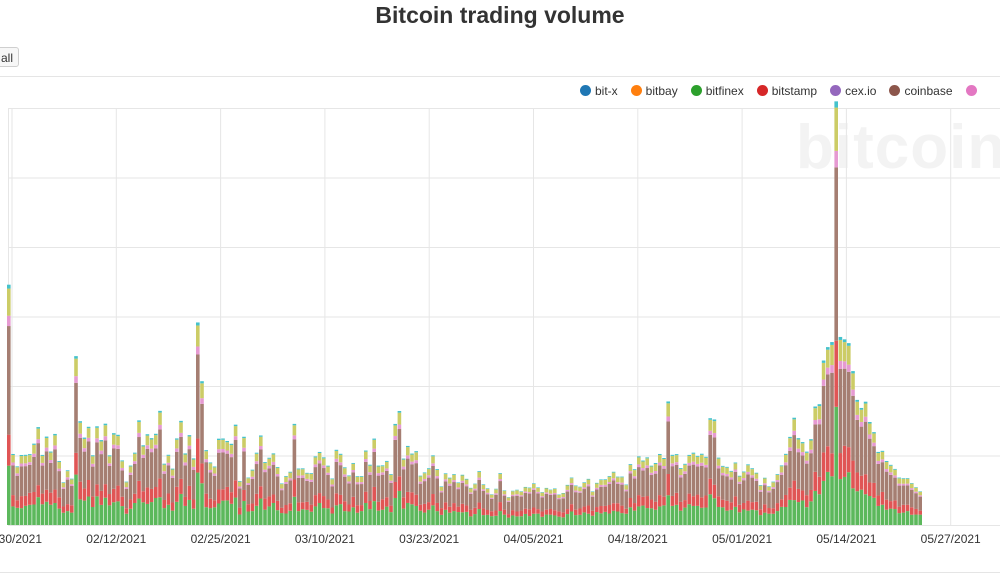 This screenshot has width=1000, height=577. What do you see at coordinates (599, 91) in the screenshot?
I see `legend-item-bit-x: bit-x` at bounding box center [599, 91].